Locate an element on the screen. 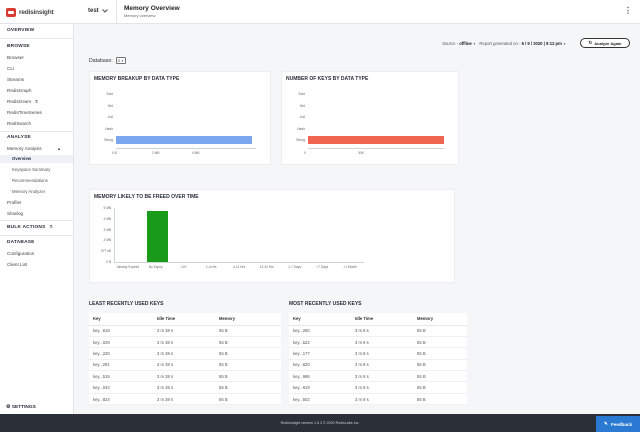 The height and width of the screenshot is (432, 640). table-row: key...250 3 m 8 s 55 B is located at coordinates (378, 331).